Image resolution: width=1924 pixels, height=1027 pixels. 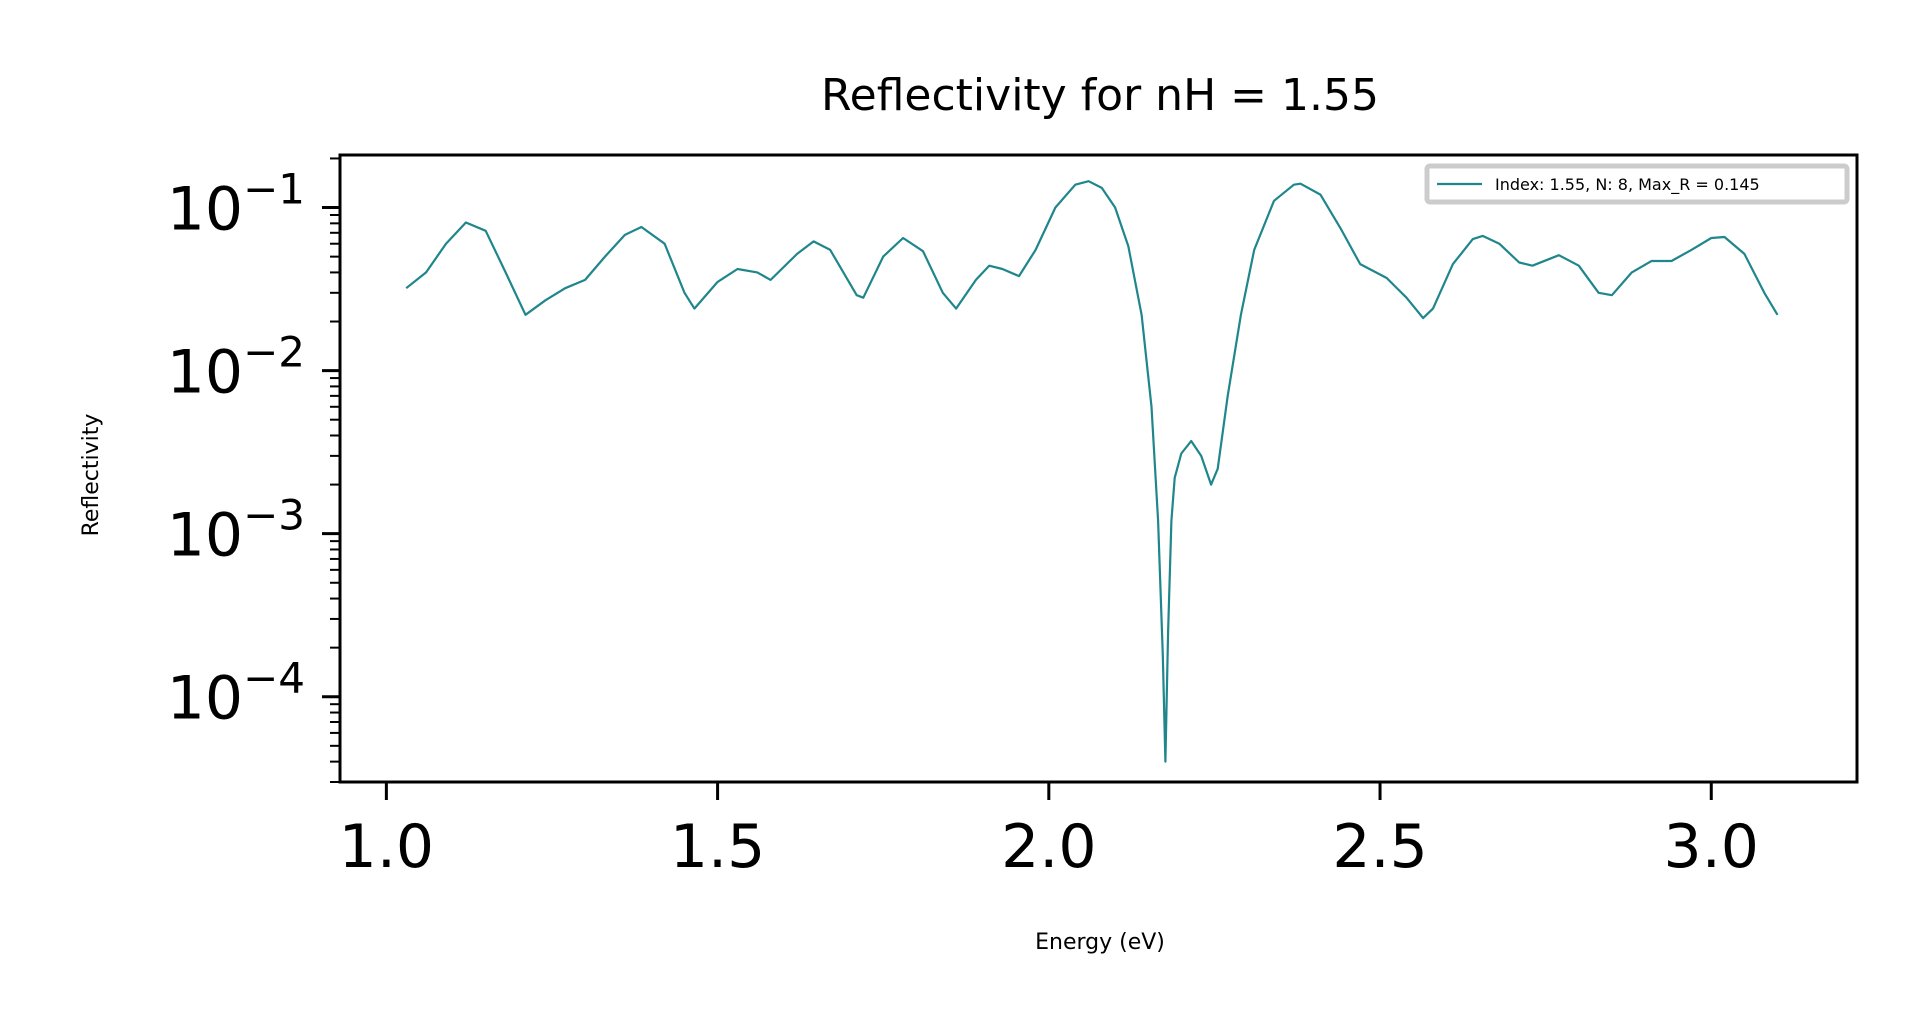 I want to click on y-tick-label: 10⁻², so click(x=236, y=368).